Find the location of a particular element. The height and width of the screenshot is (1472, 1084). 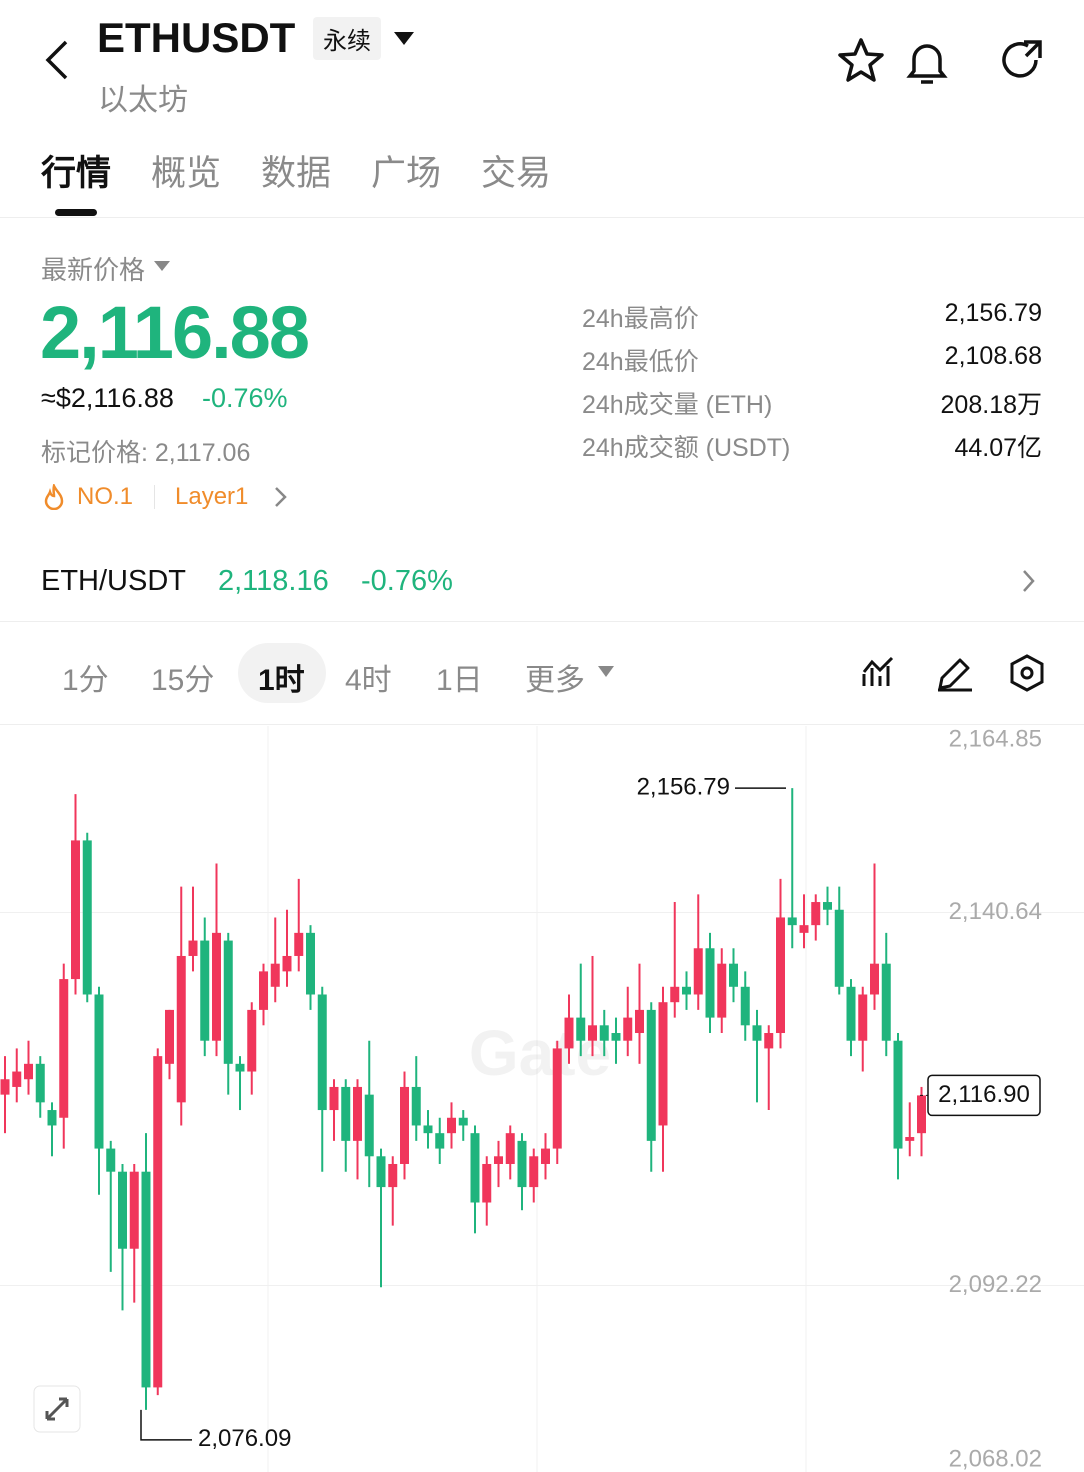

last-price-label: 2,116.90 is located at coordinates (984, 1094).